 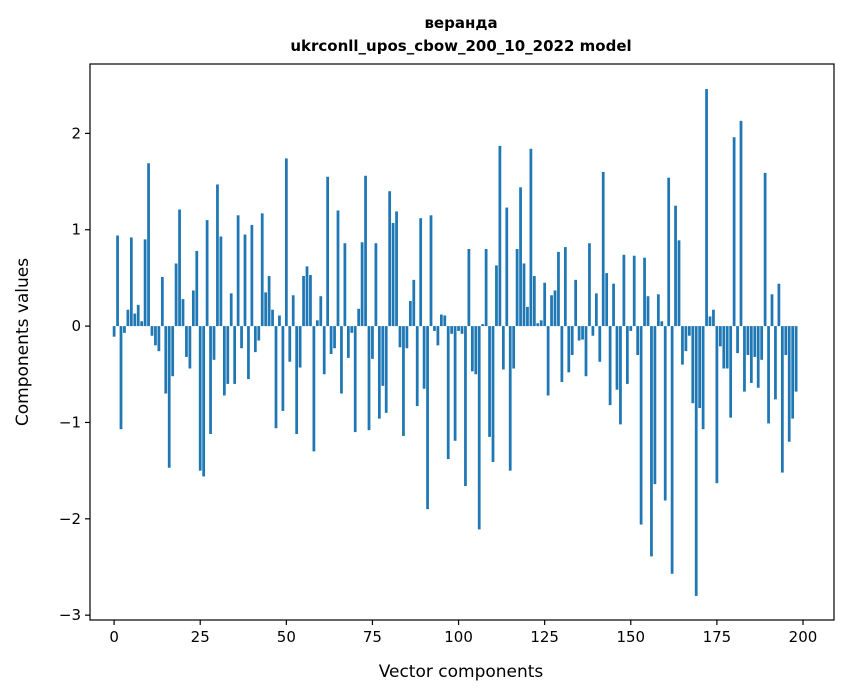 What do you see at coordinates (460, 23) in the screenshot?
I see `chart-title: веранда` at bounding box center [460, 23].